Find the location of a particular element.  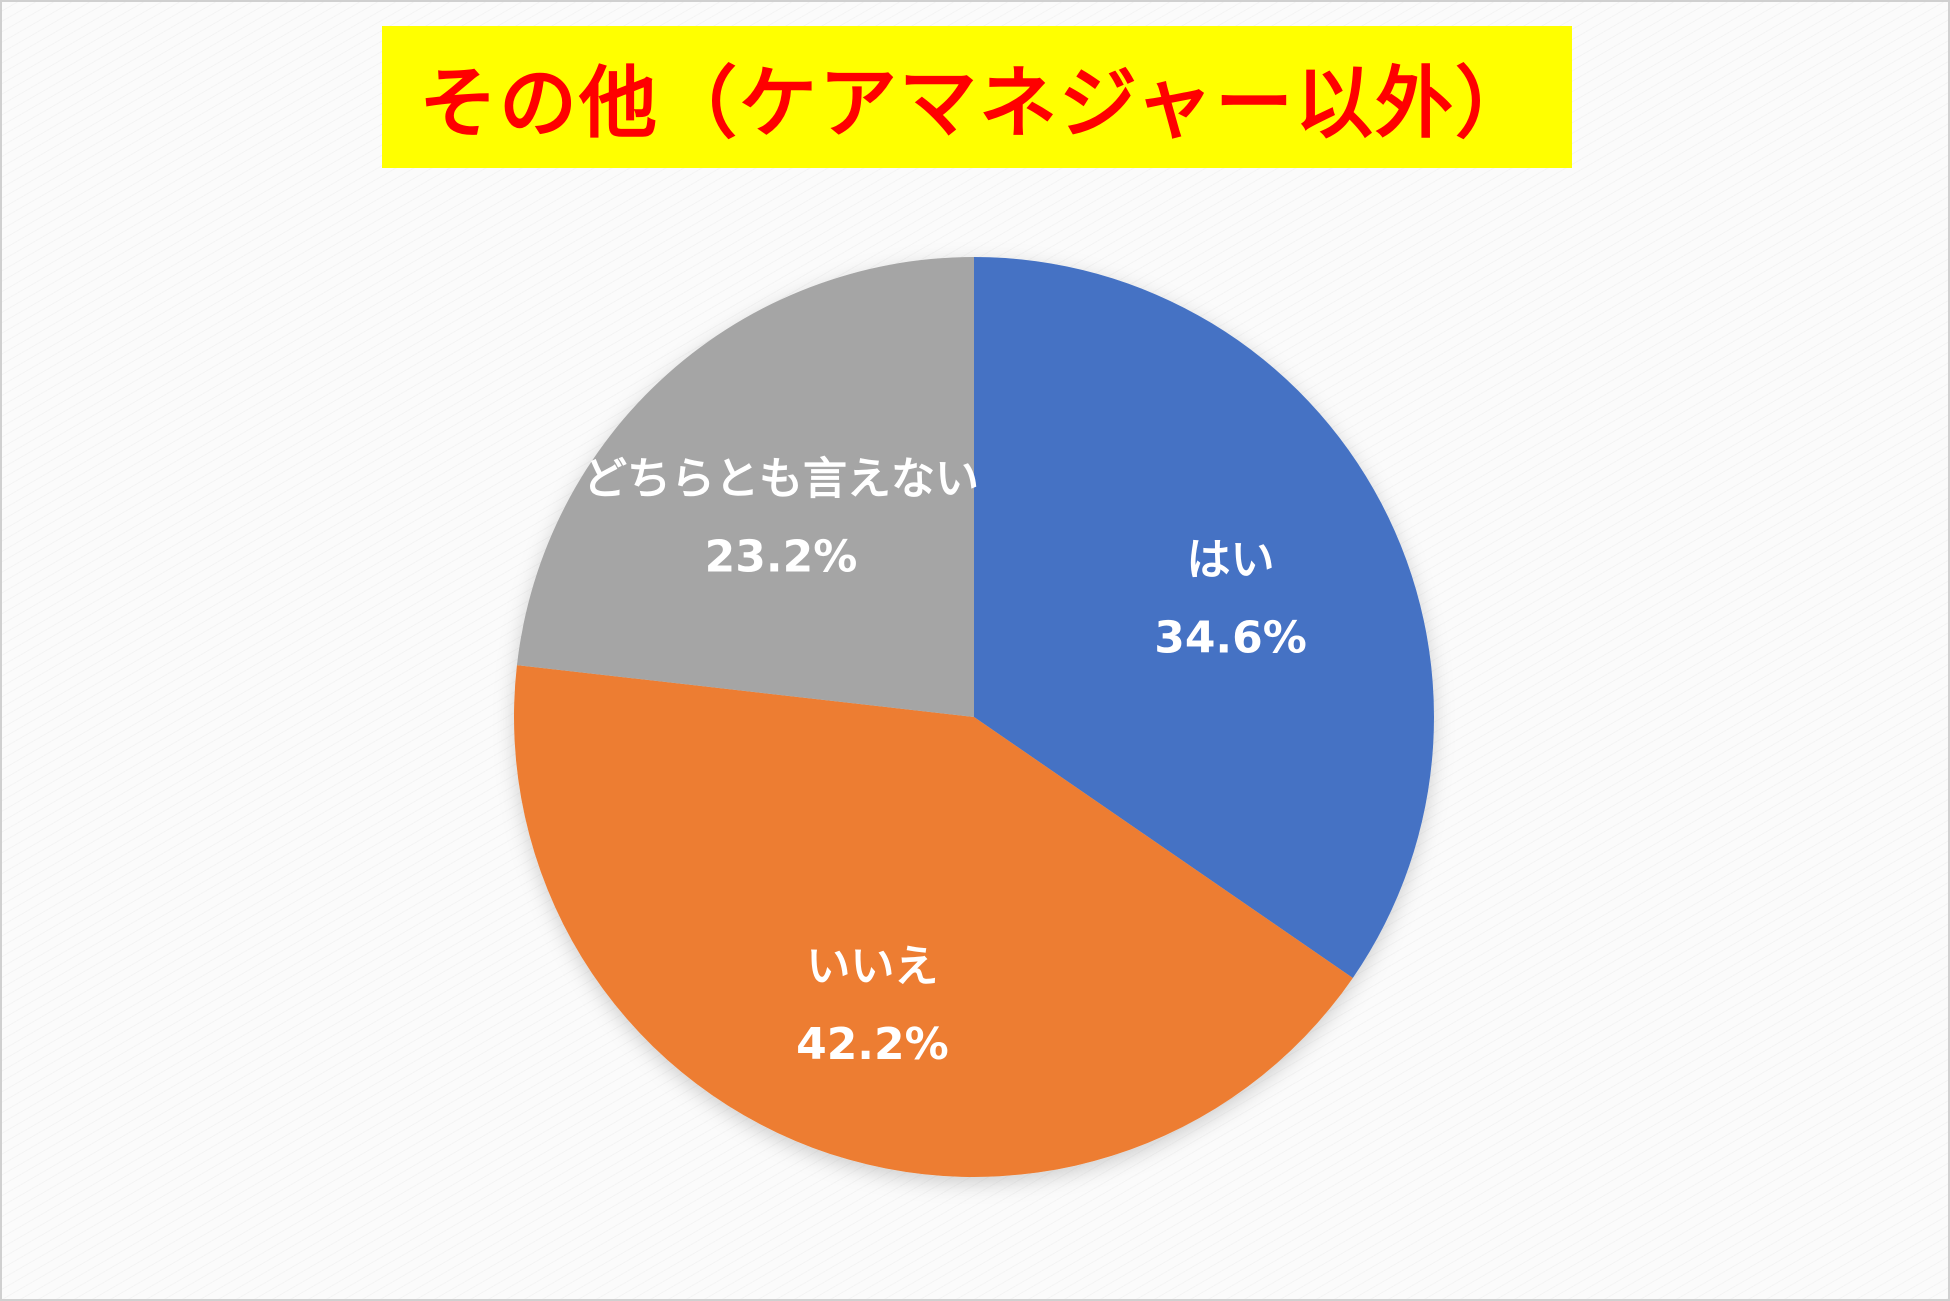

chart-title: その他（ケアマネジャー以外） is located at coordinates (977, 104).